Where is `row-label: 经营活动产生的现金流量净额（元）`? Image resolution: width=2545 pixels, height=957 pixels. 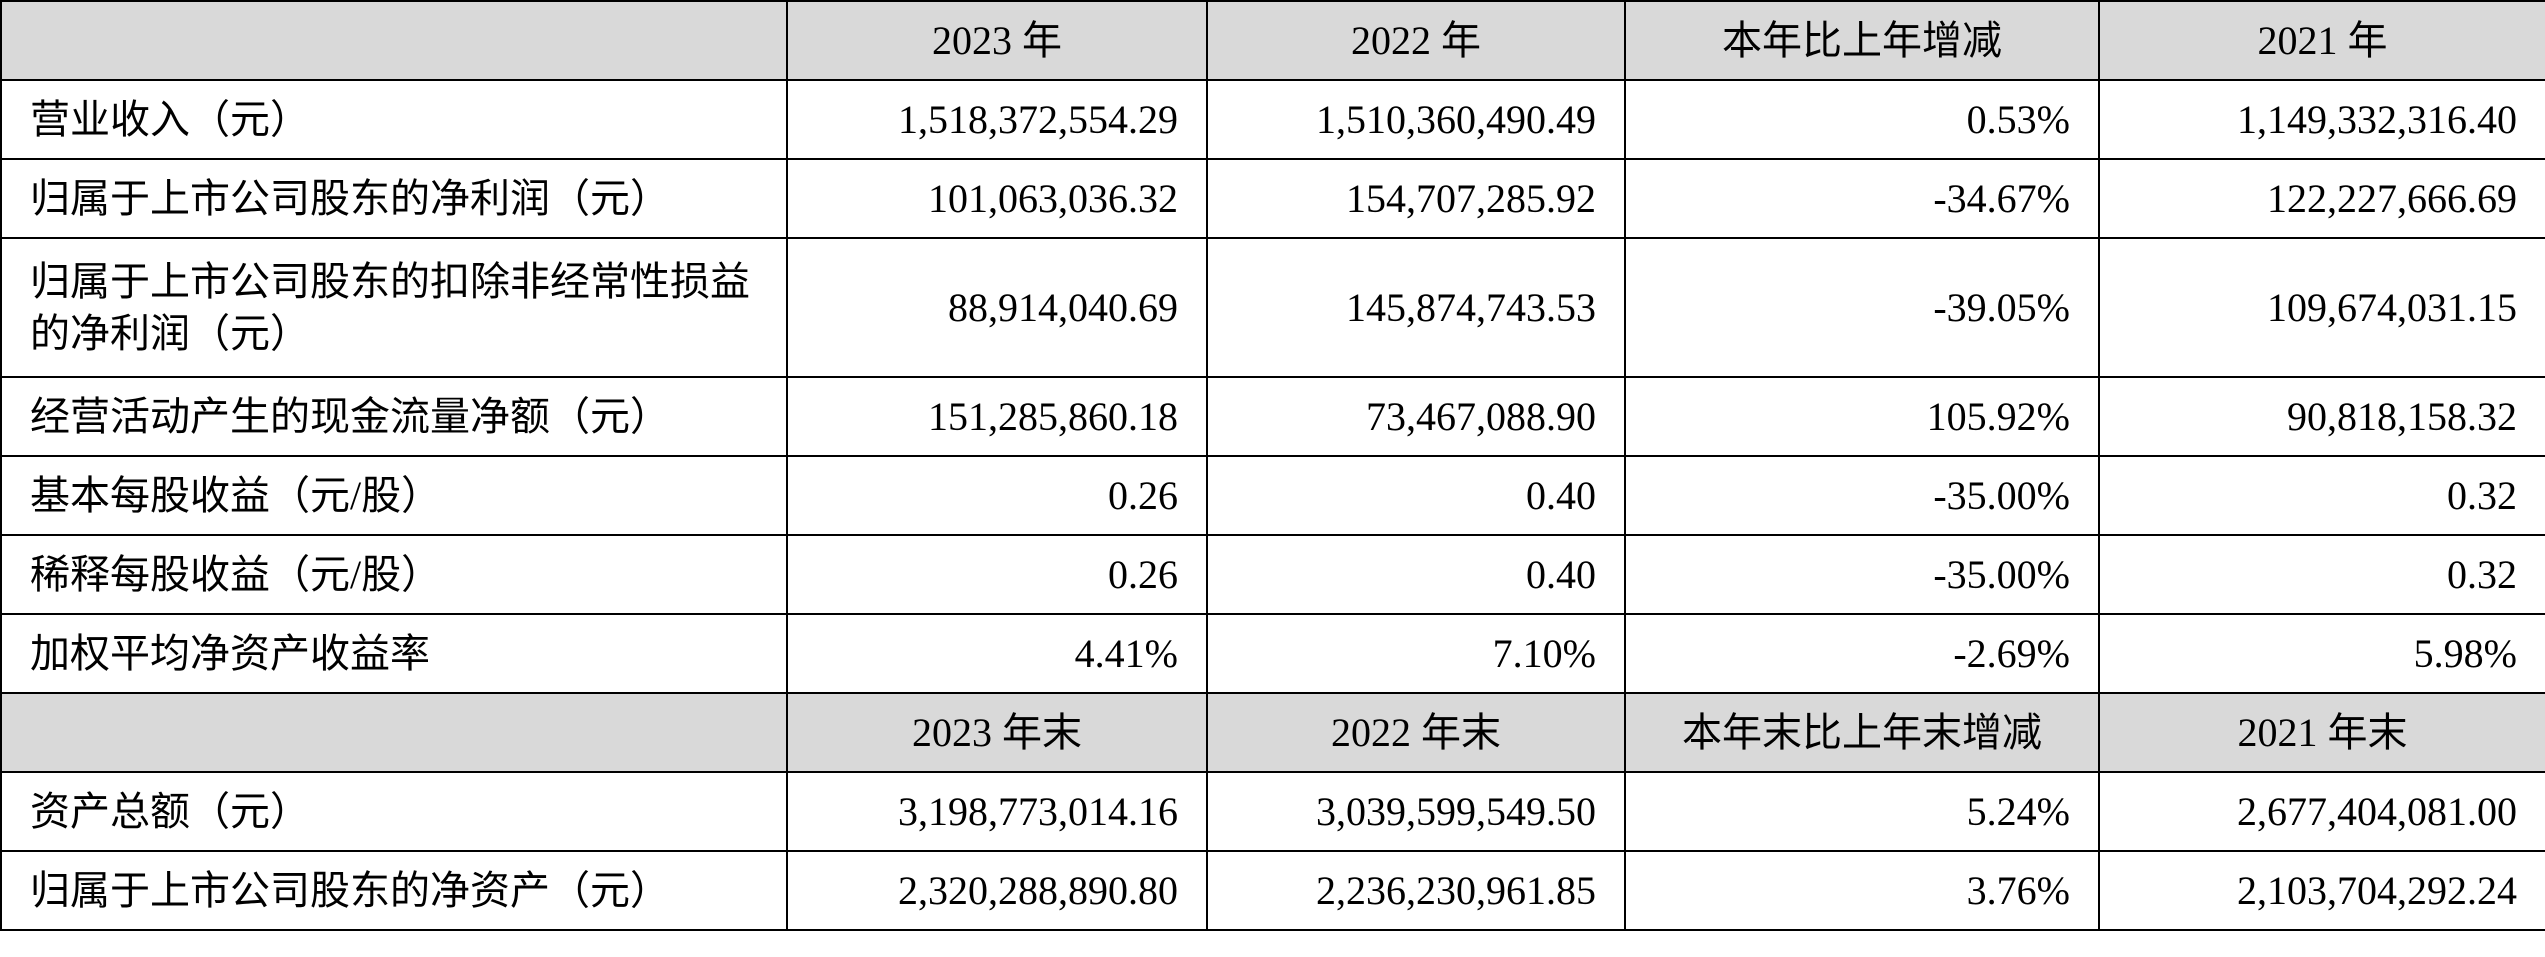 row-label: 经营活动产生的现金流量净额（元） is located at coordinates (394, 416).